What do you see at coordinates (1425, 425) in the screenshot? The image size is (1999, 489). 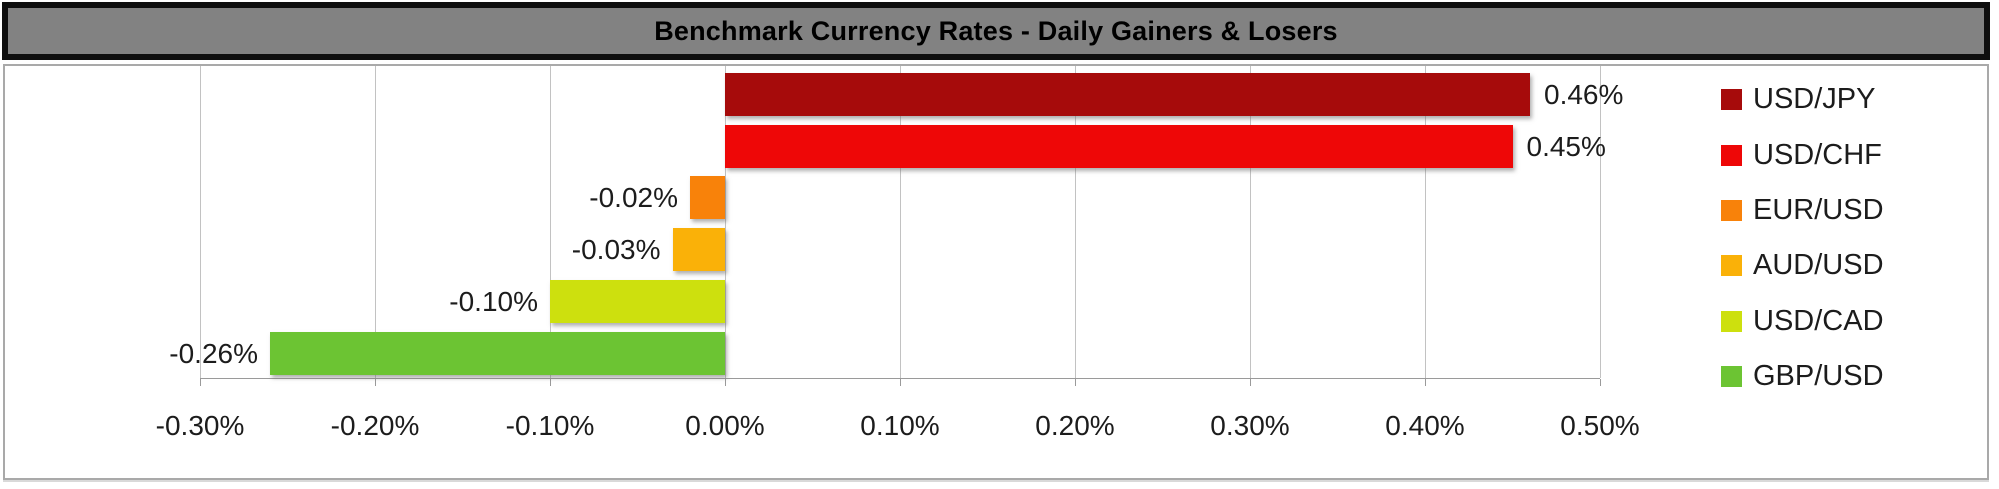 I see `x-axis-label-0-40-: 0.40%` at bounding box center [1425, 425].